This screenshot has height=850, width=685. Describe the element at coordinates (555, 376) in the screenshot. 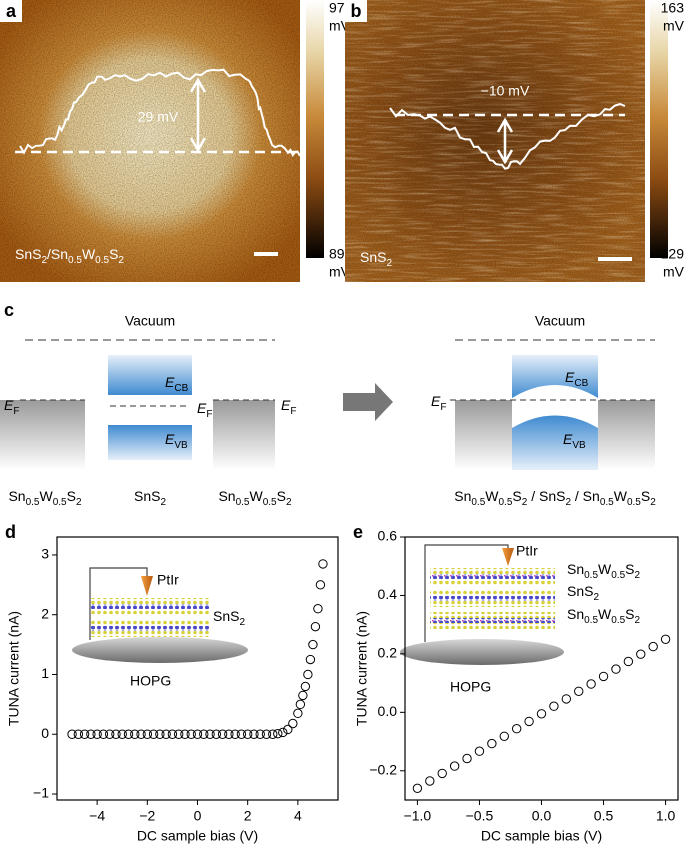

I see `conduction-band` at that location.